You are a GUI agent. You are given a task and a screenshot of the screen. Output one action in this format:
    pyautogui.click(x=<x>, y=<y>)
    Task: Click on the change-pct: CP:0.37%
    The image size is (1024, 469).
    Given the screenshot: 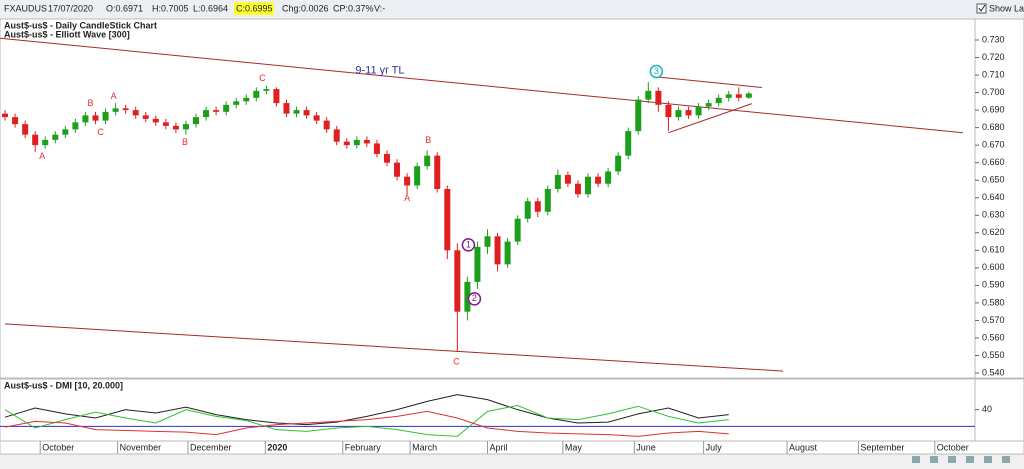 What is the action you would take?
    pyautogui.click(x=353, y=8)
    